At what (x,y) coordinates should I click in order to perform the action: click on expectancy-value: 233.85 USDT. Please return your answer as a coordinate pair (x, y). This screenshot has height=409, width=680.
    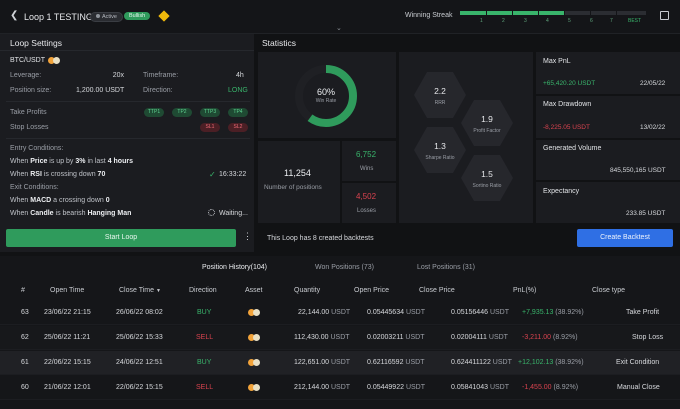
    Looking at the image, I should click on (646, 213).